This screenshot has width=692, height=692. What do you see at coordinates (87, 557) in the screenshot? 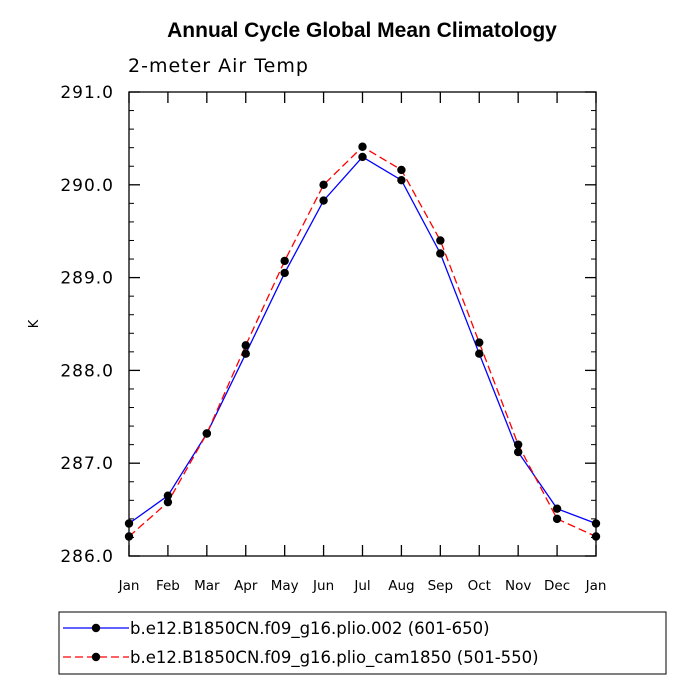
I see `y-tick-label: 286.0` at bounding box center [87, 557].